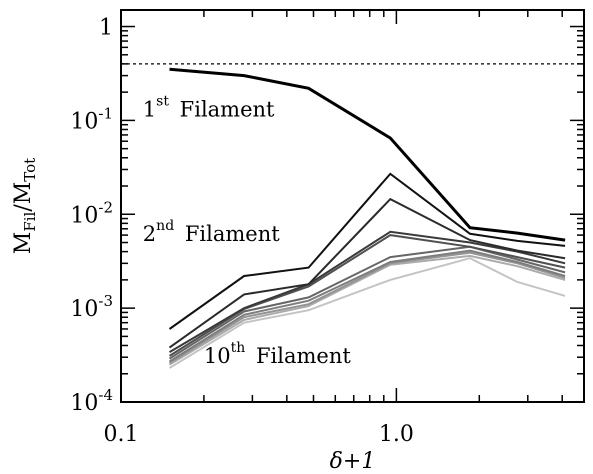  What do you see at coordinates (238, 348) in the screenshot?
I see `annotation-sup: th` at bounding box center [238, 348].